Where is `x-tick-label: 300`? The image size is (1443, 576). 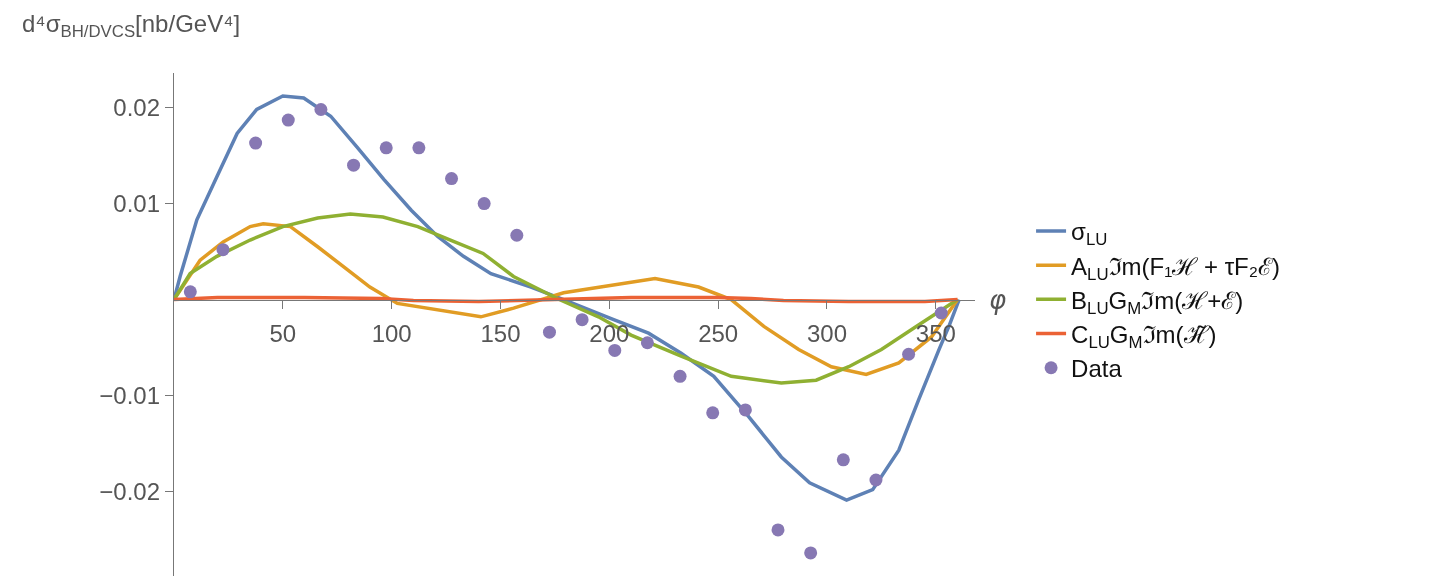
x-tick-label: 300 is located at coordinates (827, 333).